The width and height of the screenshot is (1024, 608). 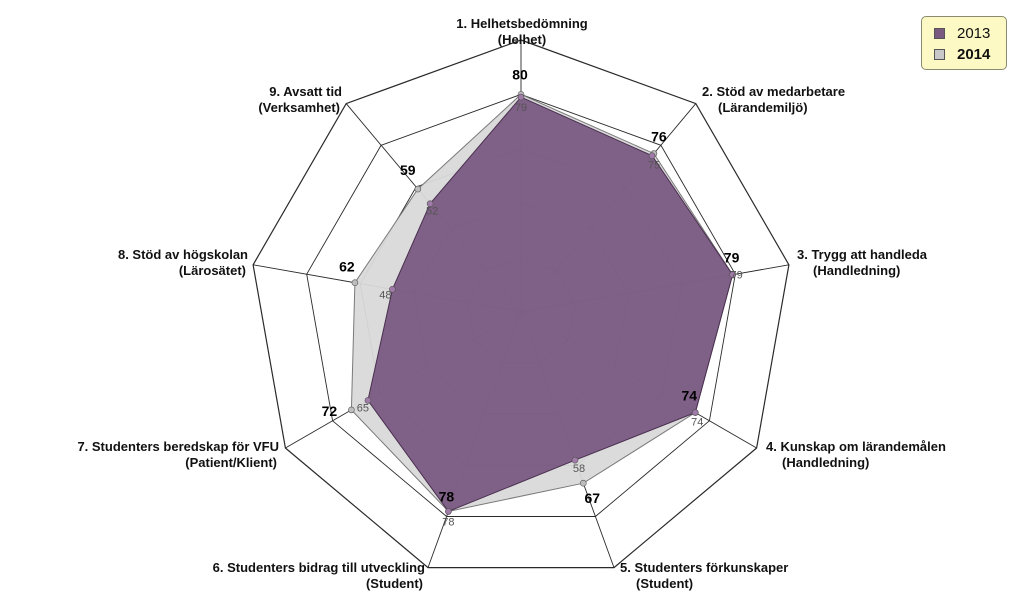 What do you see at coordinates (408, 170) in the screenshot?
I see `data-label-2014-9: 59` at bounding box center [408, 170].